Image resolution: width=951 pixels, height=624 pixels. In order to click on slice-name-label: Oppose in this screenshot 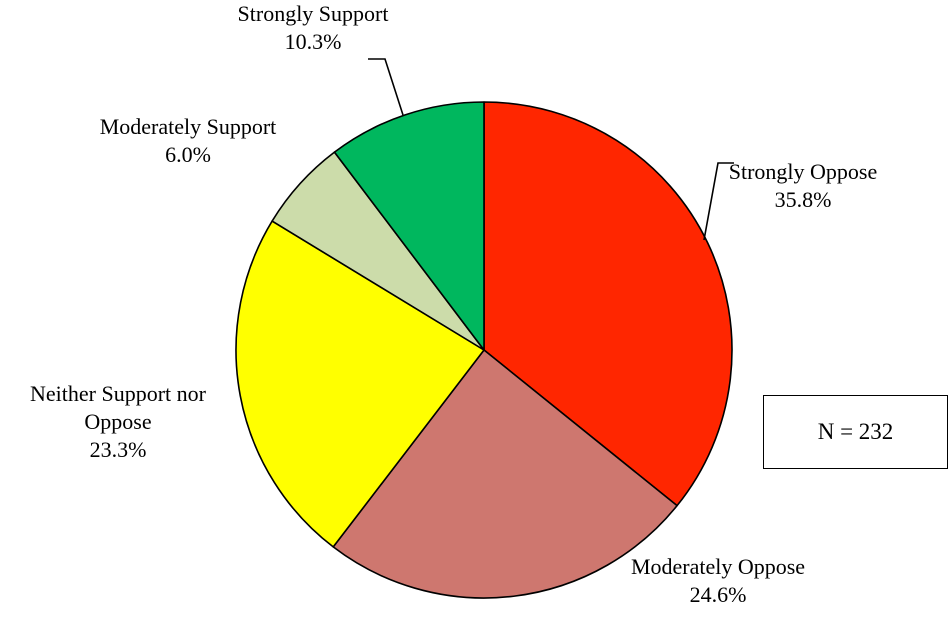, I will do `click(117, 421)`.